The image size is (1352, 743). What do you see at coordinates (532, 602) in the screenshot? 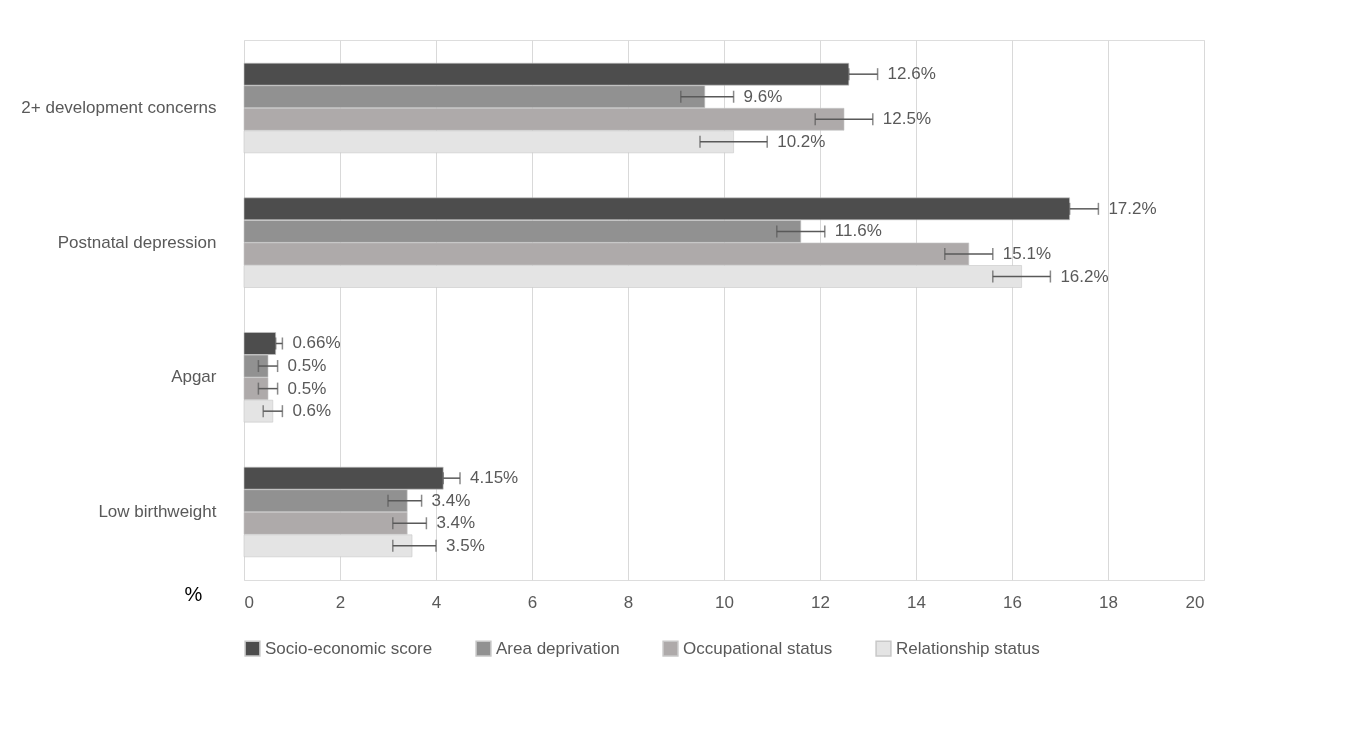
I see `x-tick-label: 6` at bounding box center [532, 602].